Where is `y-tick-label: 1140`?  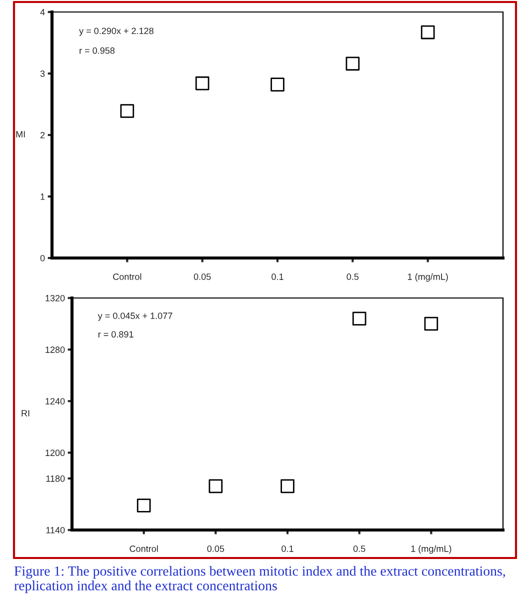
y-tick-label: 1140 is located at coordinates (55, 530).